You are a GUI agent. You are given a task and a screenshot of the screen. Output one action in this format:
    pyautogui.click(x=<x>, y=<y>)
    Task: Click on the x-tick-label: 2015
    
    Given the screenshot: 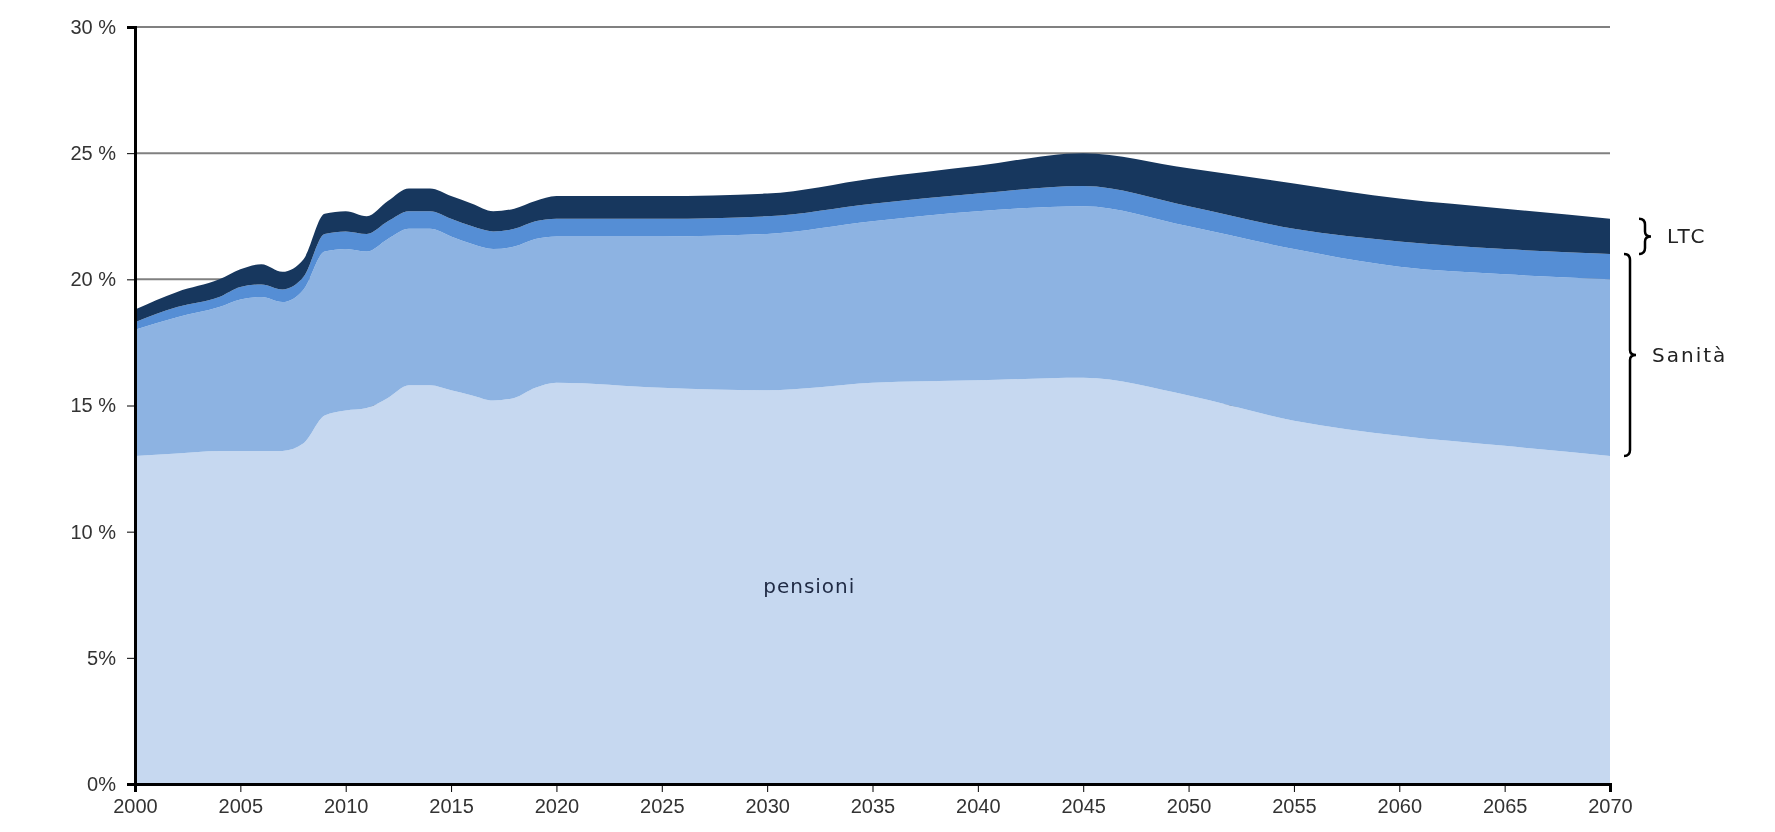 What is the action you would take?
    pyautogui.click(x=451, y=806)
    